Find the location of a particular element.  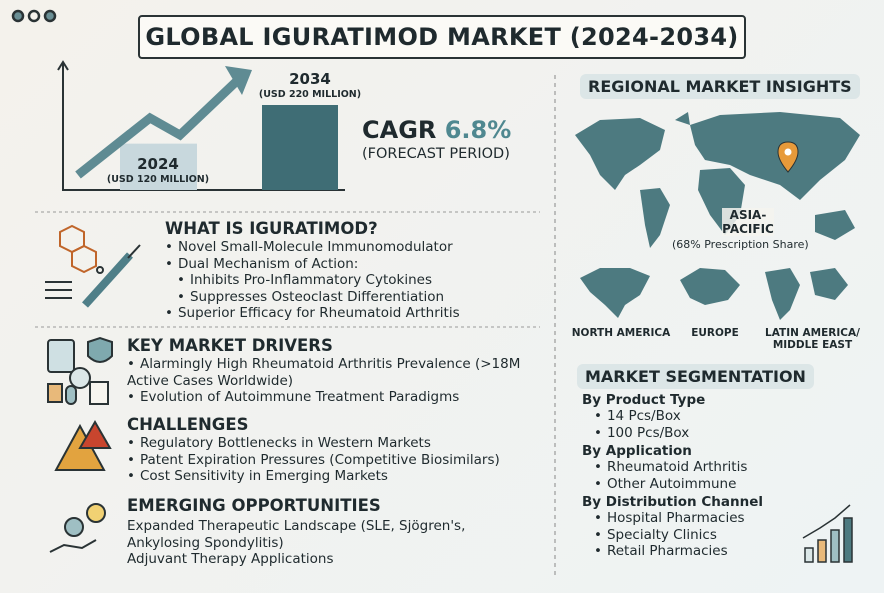

cagr-note: (FORECAST PERIOD) is located at coordinates (436, 154).